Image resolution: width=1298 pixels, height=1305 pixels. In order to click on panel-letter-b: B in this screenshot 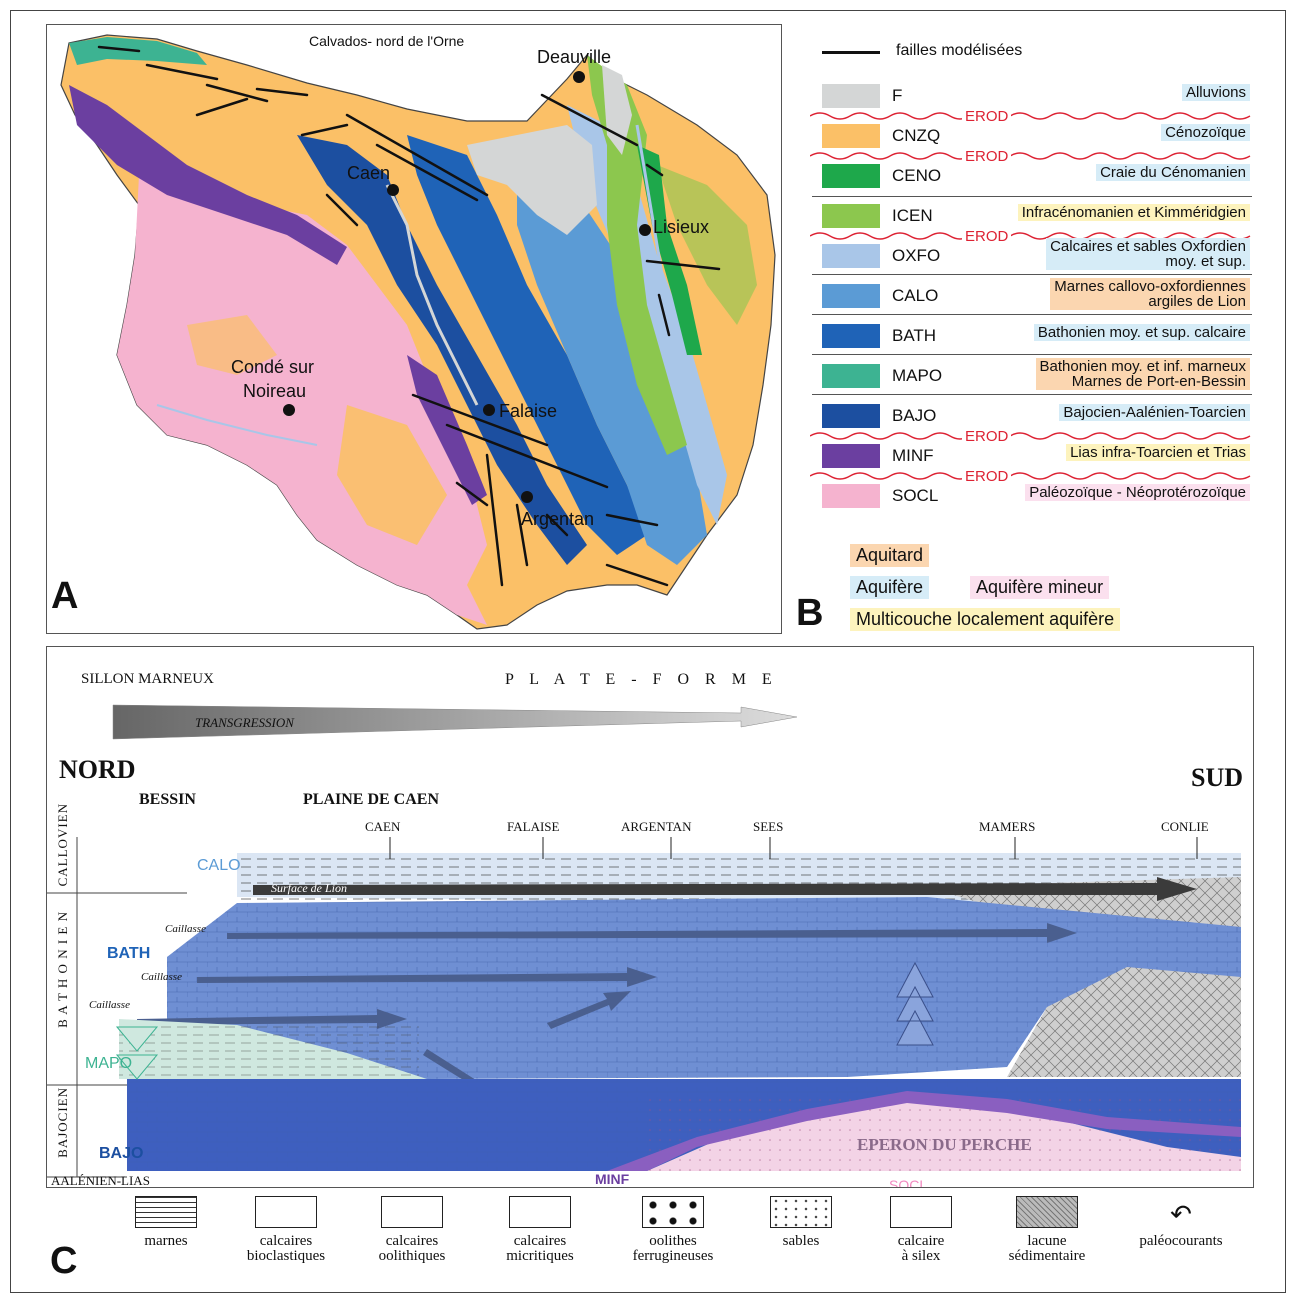, I will do `click(810, 613)`.